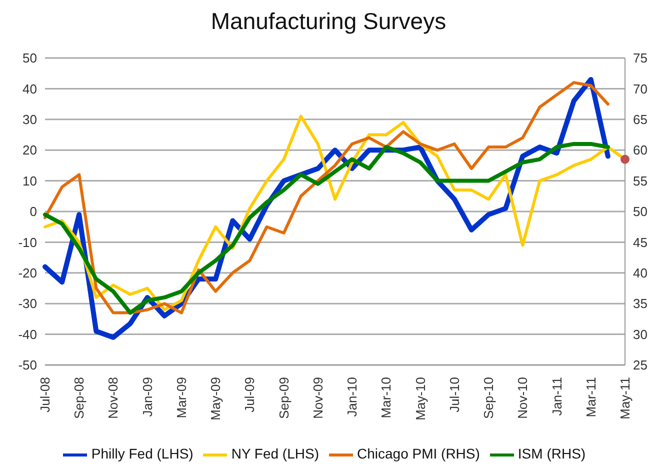 The height and width of the screenshot is (471, 657). What do you see at coordinates (640, 334) in the screenshot?
I see `y2-tick-label: 30` at bounding box center [640, 334].